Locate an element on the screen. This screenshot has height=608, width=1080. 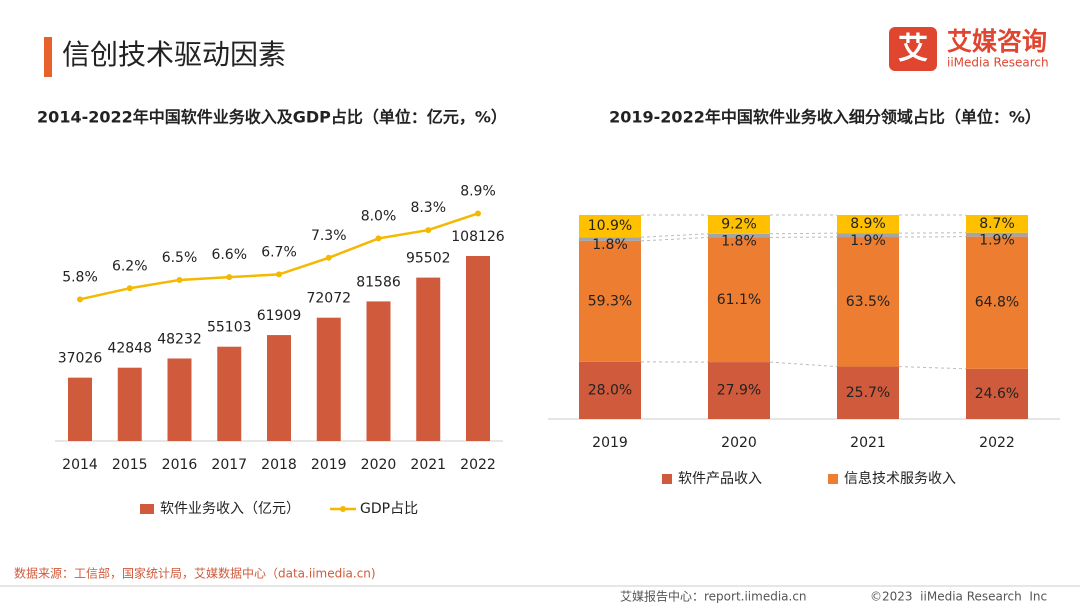
x-tick-label: 2018 is located at coordinates (279, 465).